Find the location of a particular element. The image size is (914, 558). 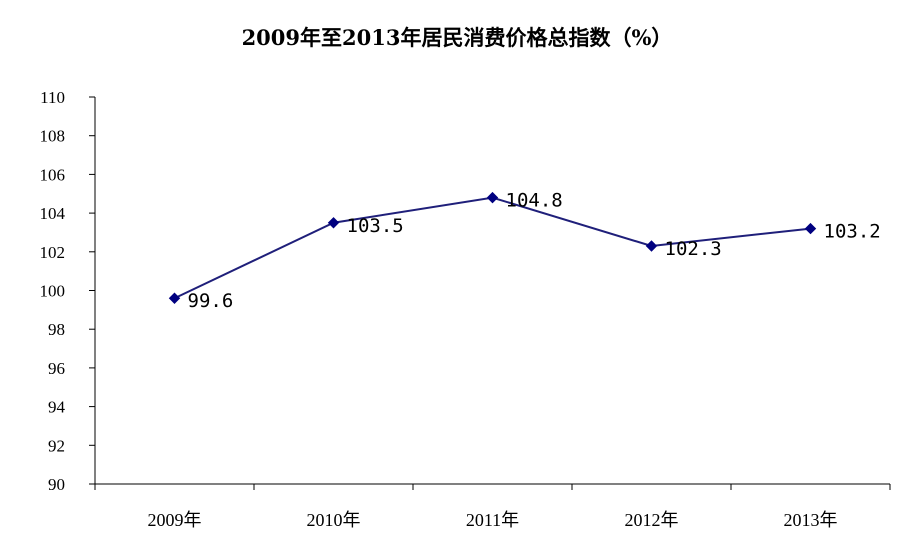

y-tick-label: 110 is located at coordinates (52, 97).